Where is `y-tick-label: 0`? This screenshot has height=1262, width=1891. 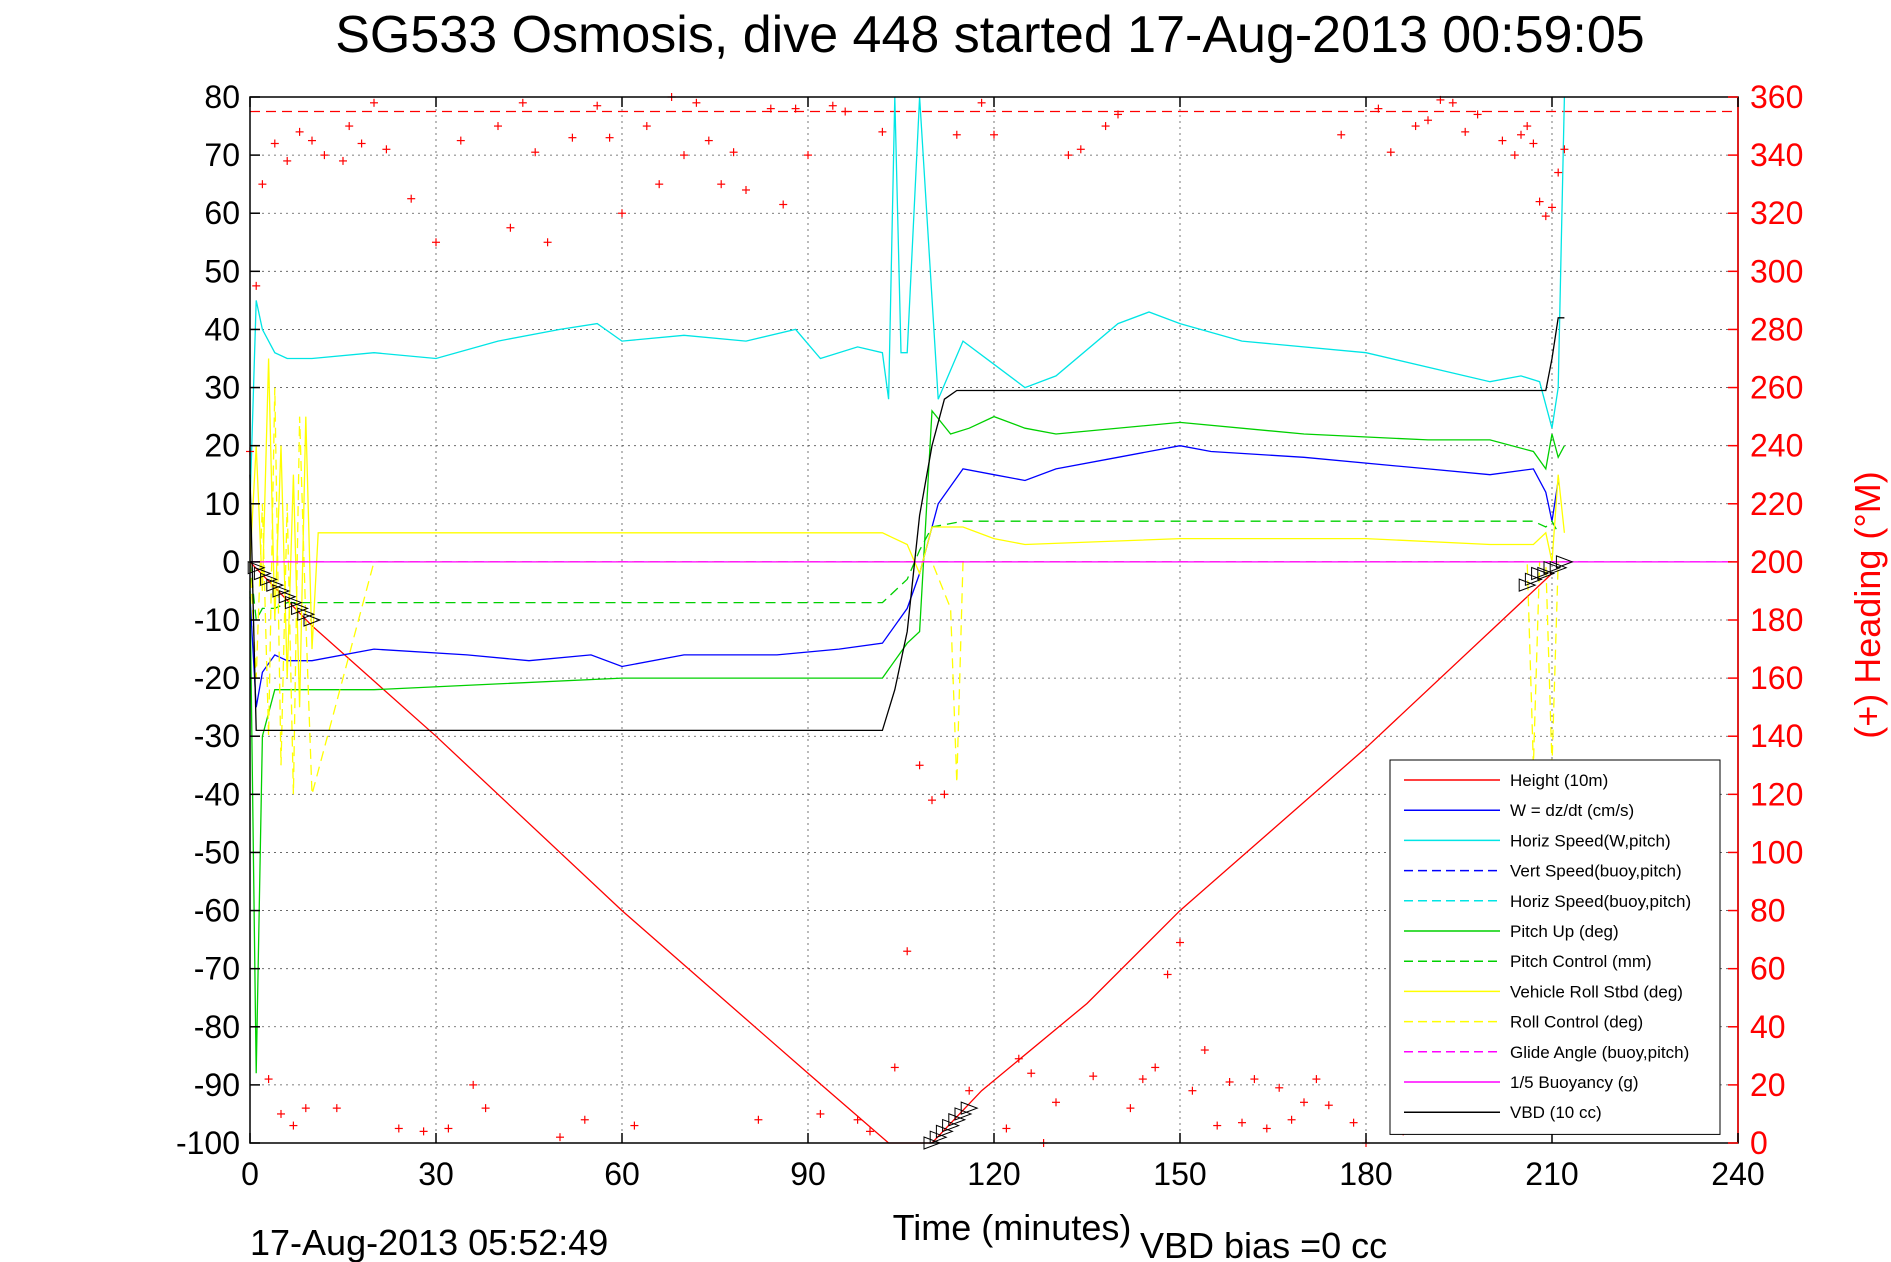 y-tick-label: 0 is located at coordinates (231, 562).